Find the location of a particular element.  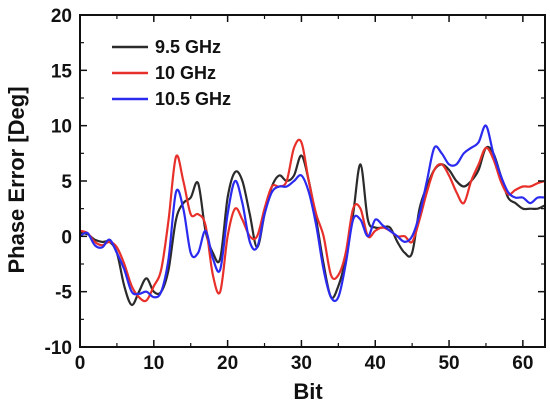

x-tick-label: 50 is located at coordinates (448, 363).